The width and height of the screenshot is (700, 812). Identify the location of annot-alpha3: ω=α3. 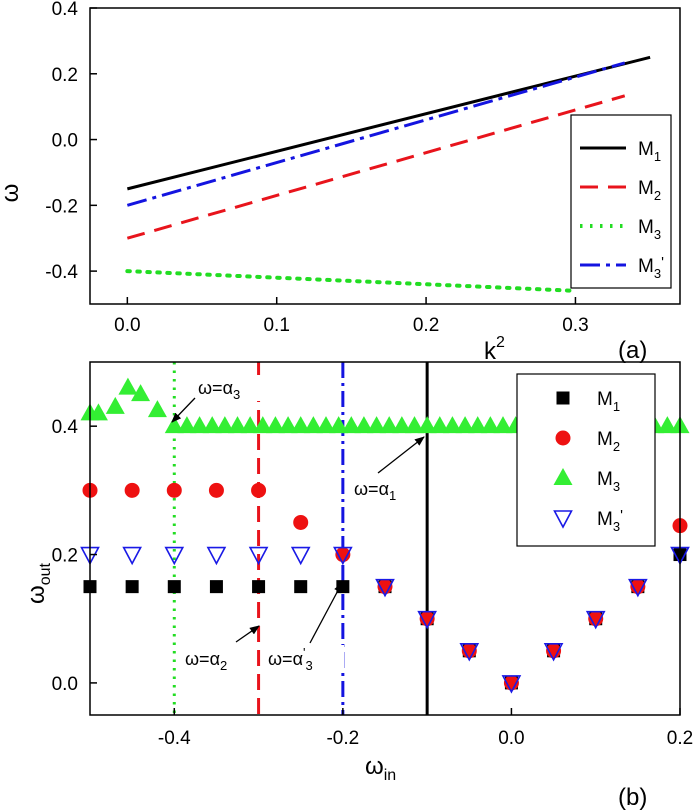
(219, 390).